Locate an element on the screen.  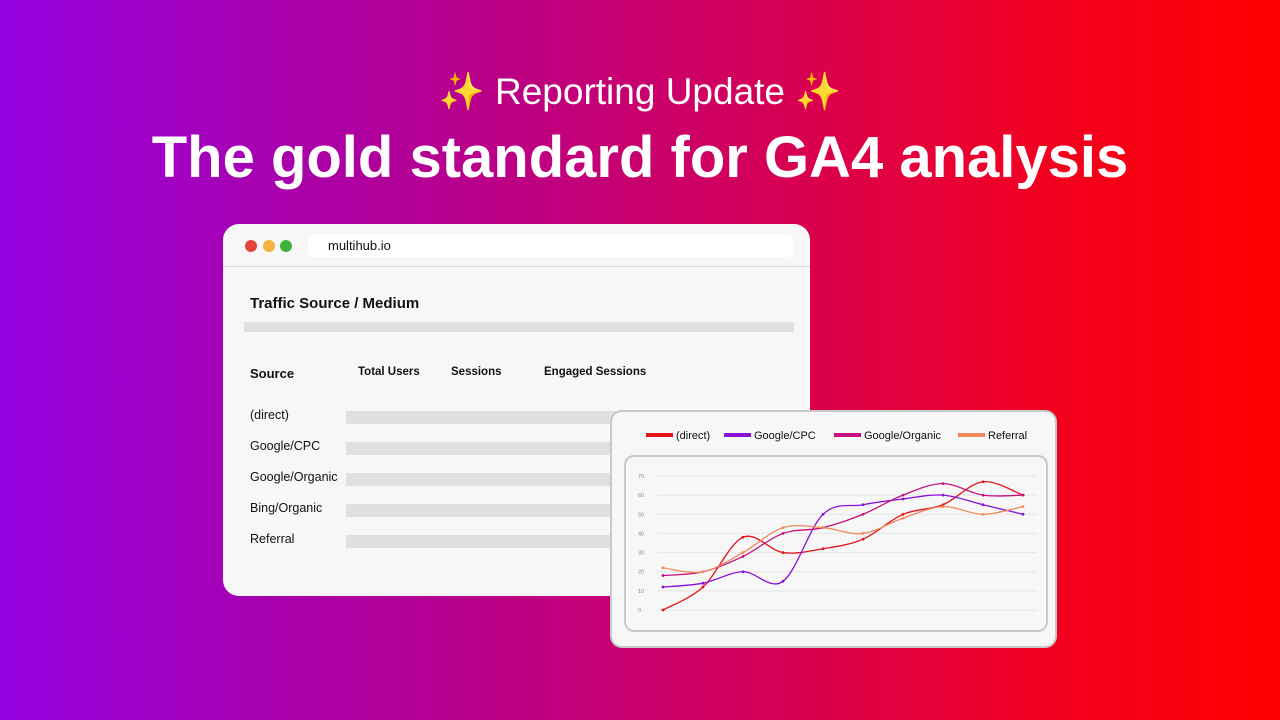
y-tick-label: 50 is located at coordinates (641, 515).